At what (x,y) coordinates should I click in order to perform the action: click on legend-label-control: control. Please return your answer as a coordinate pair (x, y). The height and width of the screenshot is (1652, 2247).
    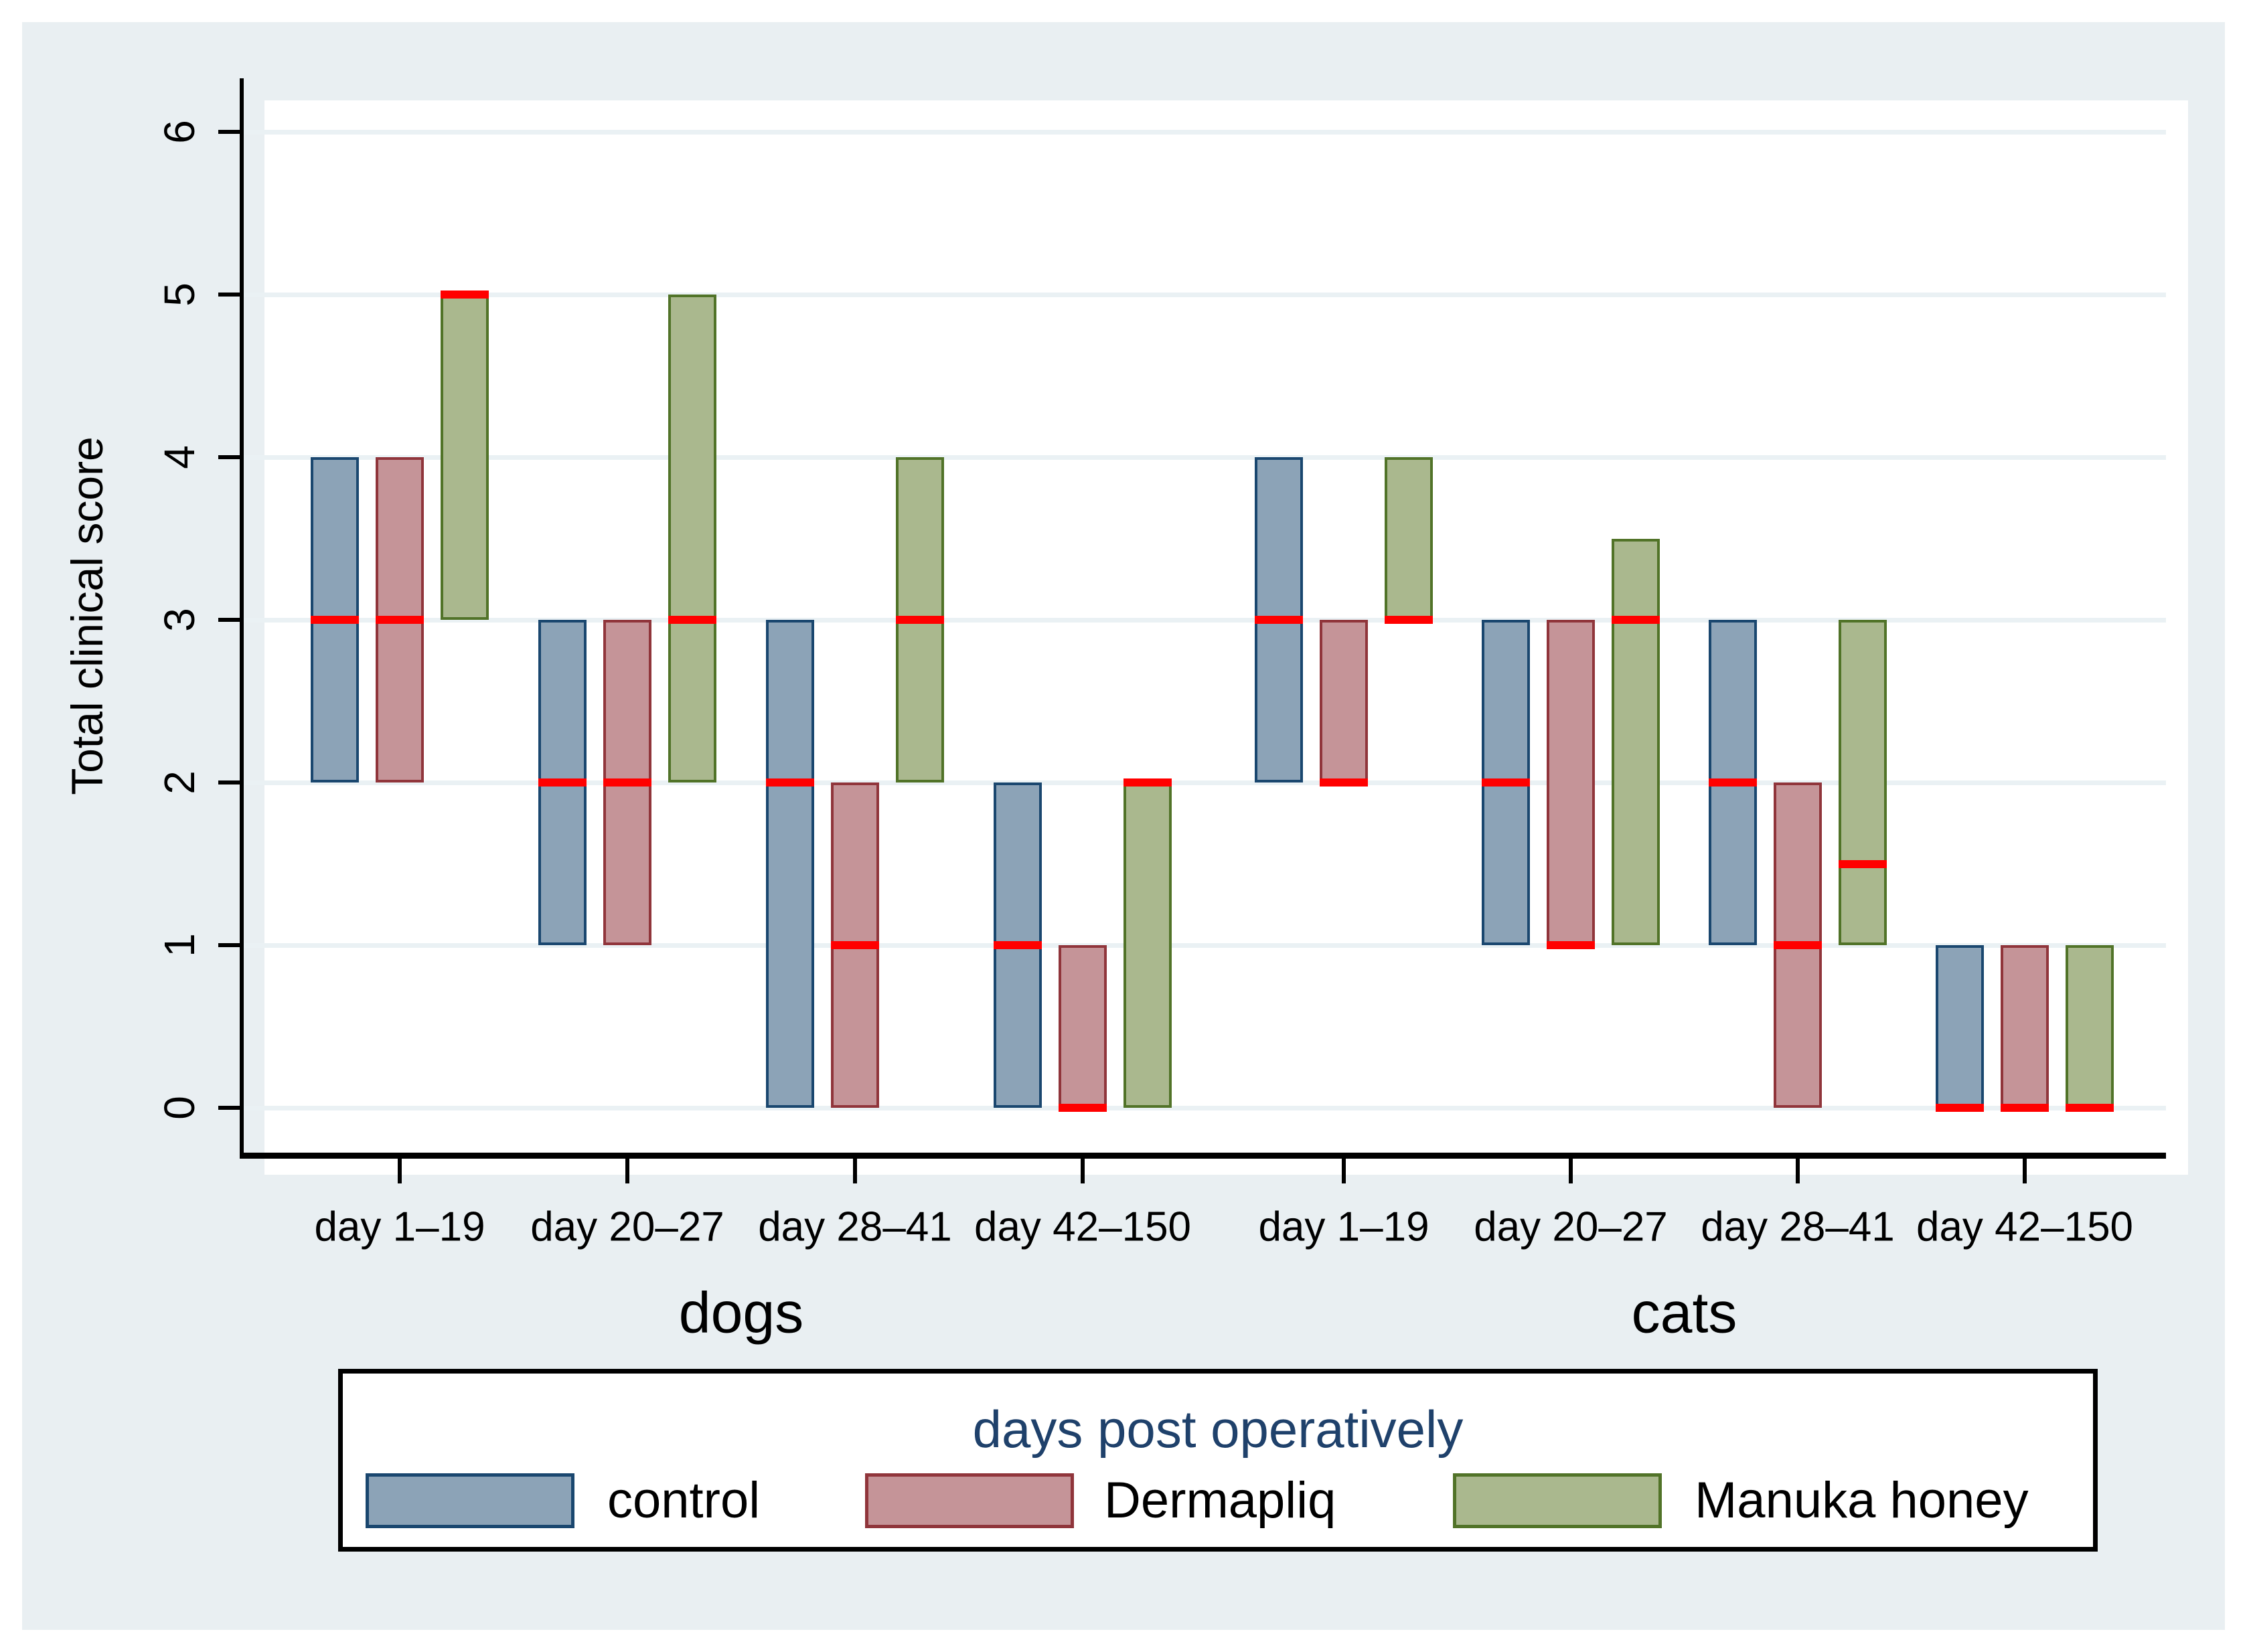
    Looking at the image, I should click on (684, 1500).